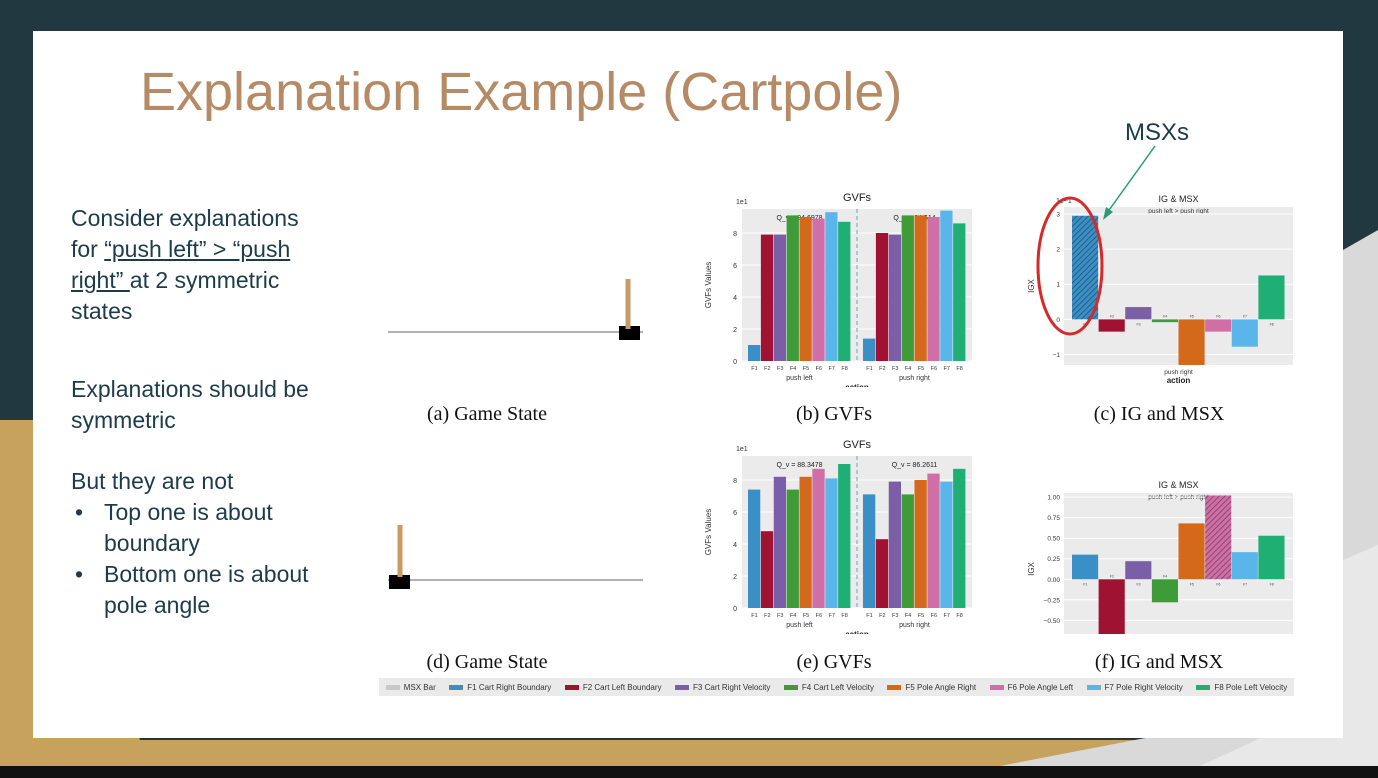  I want to click on chart-title: GVFs, so click(857, 198).